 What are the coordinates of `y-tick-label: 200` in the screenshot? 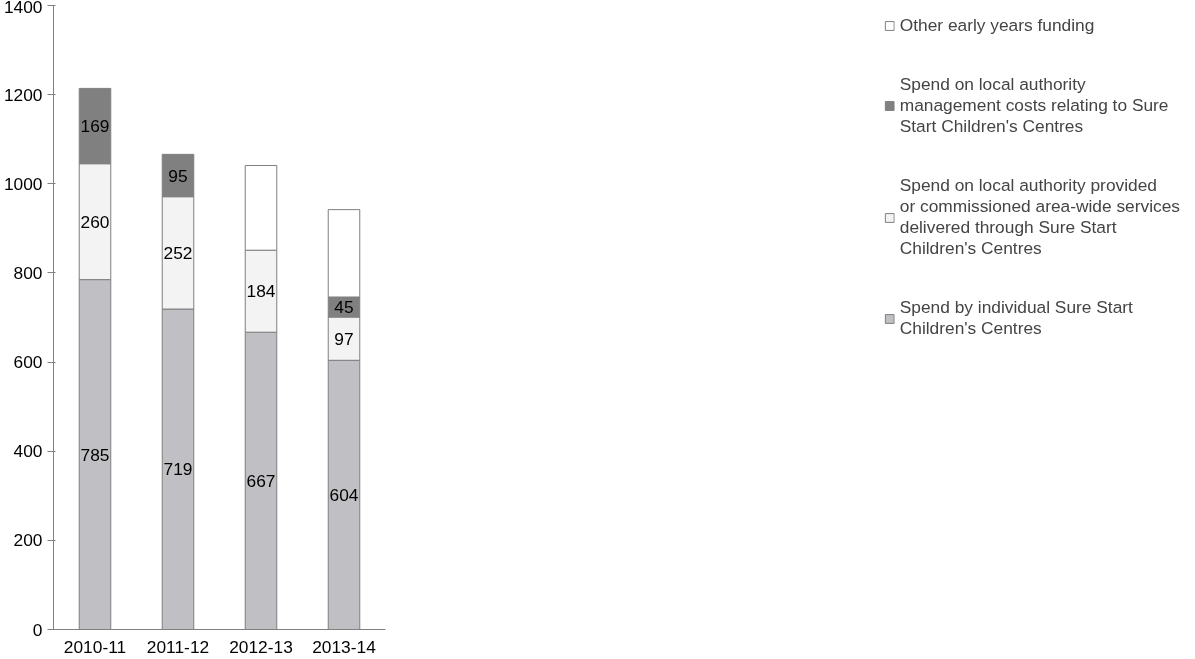 It's located at (28, 540).